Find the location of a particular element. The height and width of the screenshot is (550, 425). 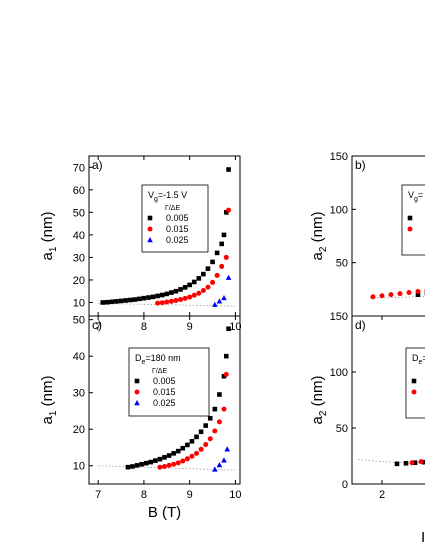

series-0.005 is located at coordinates (178, 398).